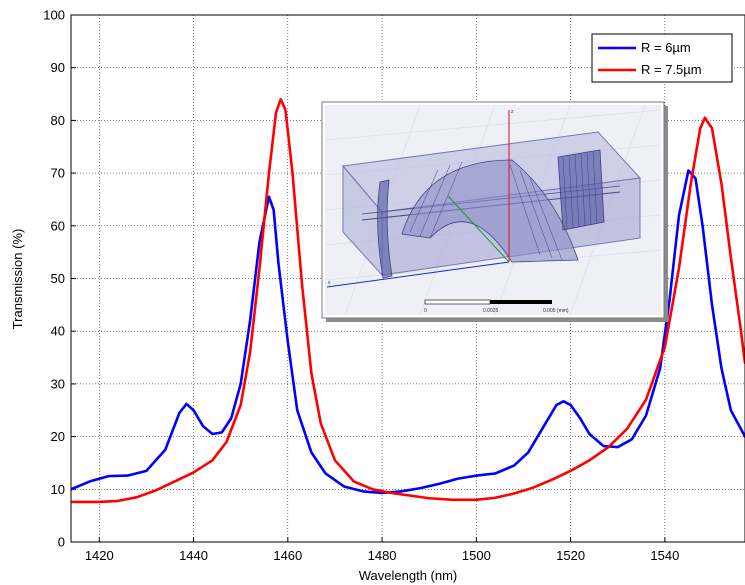 The image size is (745, 585). What do you see at coordinates (287, 555) in the screenshot?
I see `x-tick-label: 1460` at bounding box center [287, 555].